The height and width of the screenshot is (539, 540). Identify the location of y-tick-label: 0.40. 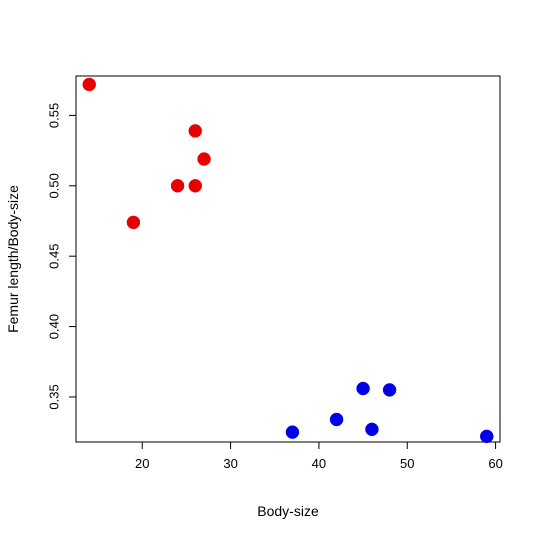
(54, 326).